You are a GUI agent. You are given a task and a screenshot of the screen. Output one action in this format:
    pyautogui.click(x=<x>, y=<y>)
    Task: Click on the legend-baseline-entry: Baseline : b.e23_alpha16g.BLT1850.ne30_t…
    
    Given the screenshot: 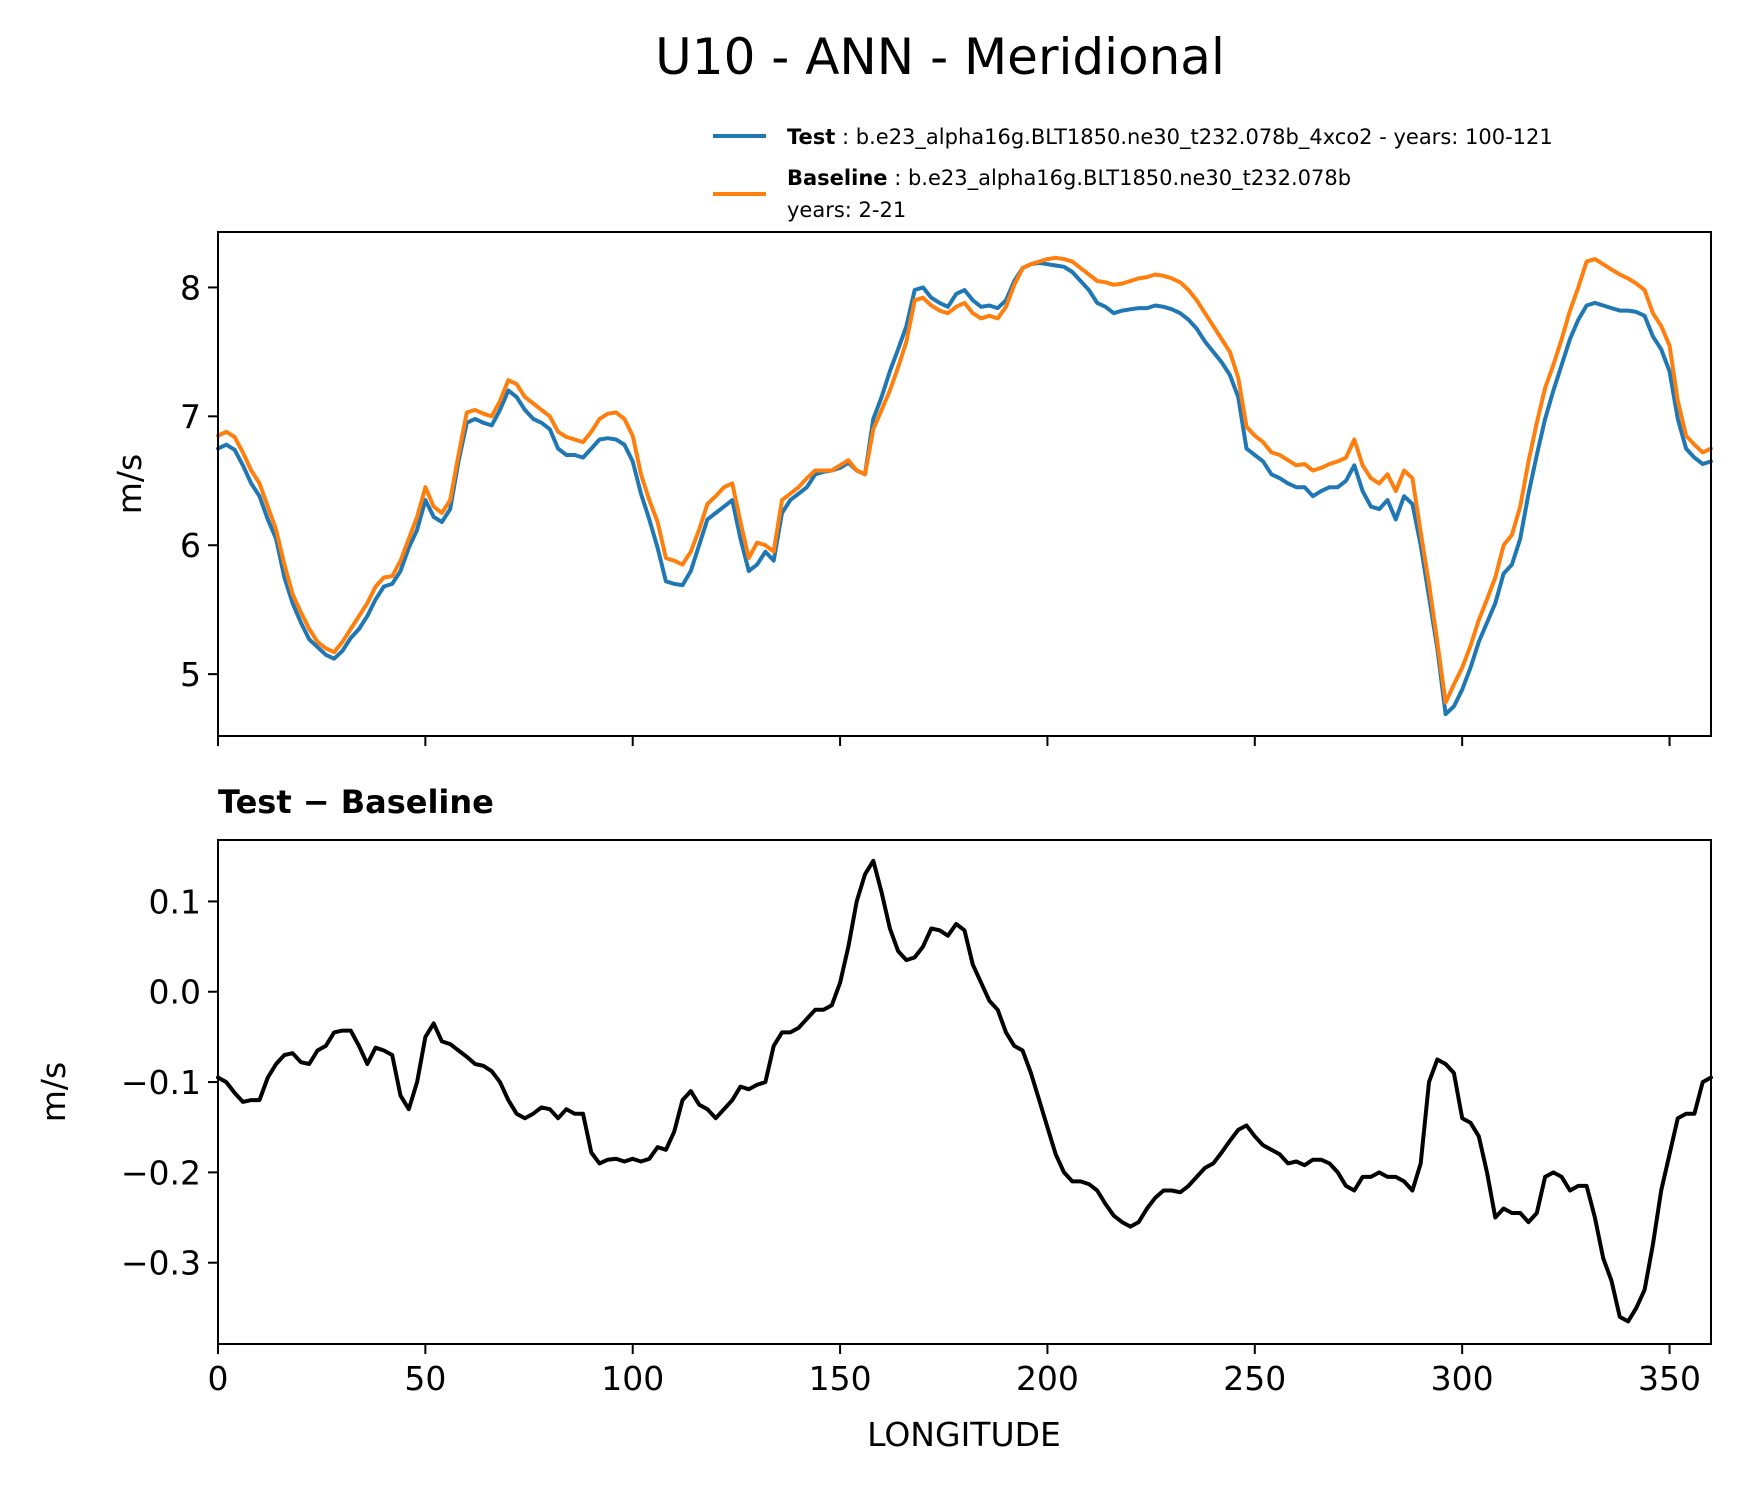 What is the action you would take?
    pyautogui.click(x=1069, y=178)
    